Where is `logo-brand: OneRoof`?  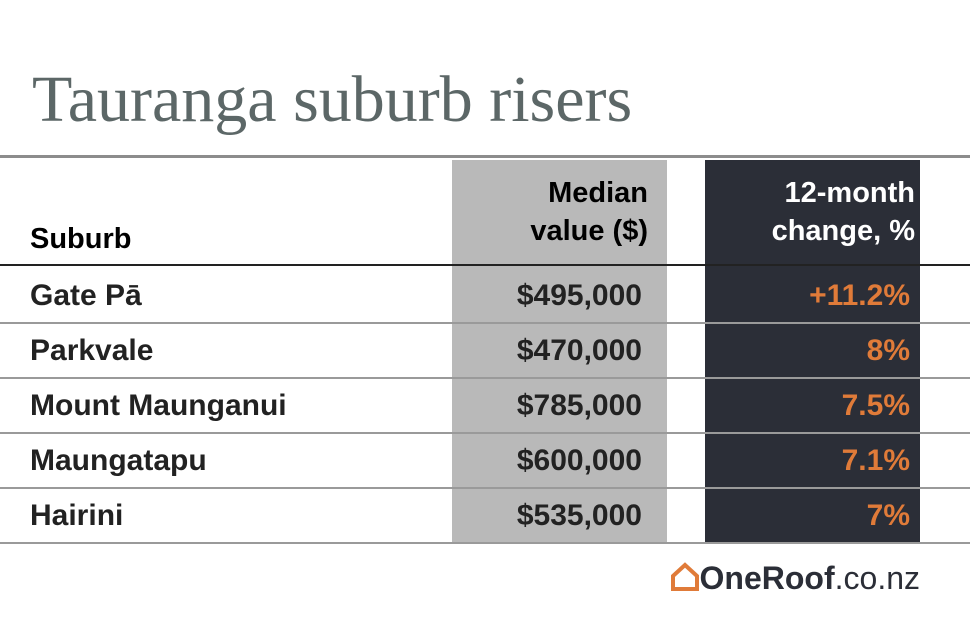
logo-brand: OneRoof is located at coordinates (767, 578).